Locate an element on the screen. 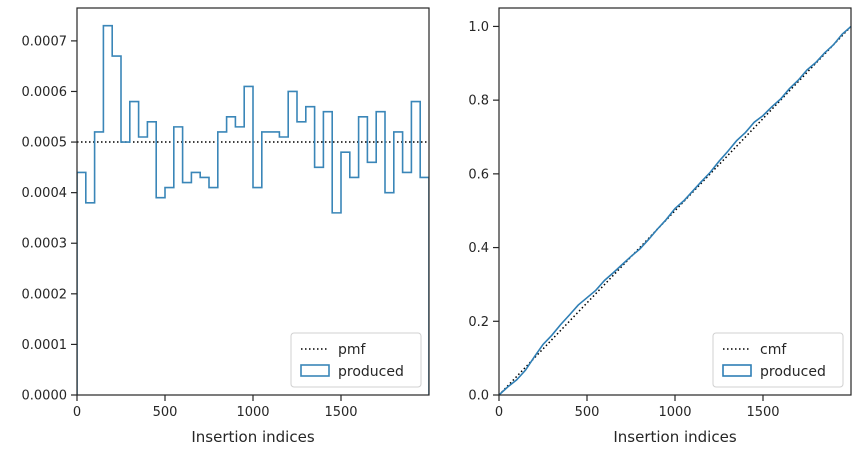  legend: cmf produced is located at coordinates (778, 360).